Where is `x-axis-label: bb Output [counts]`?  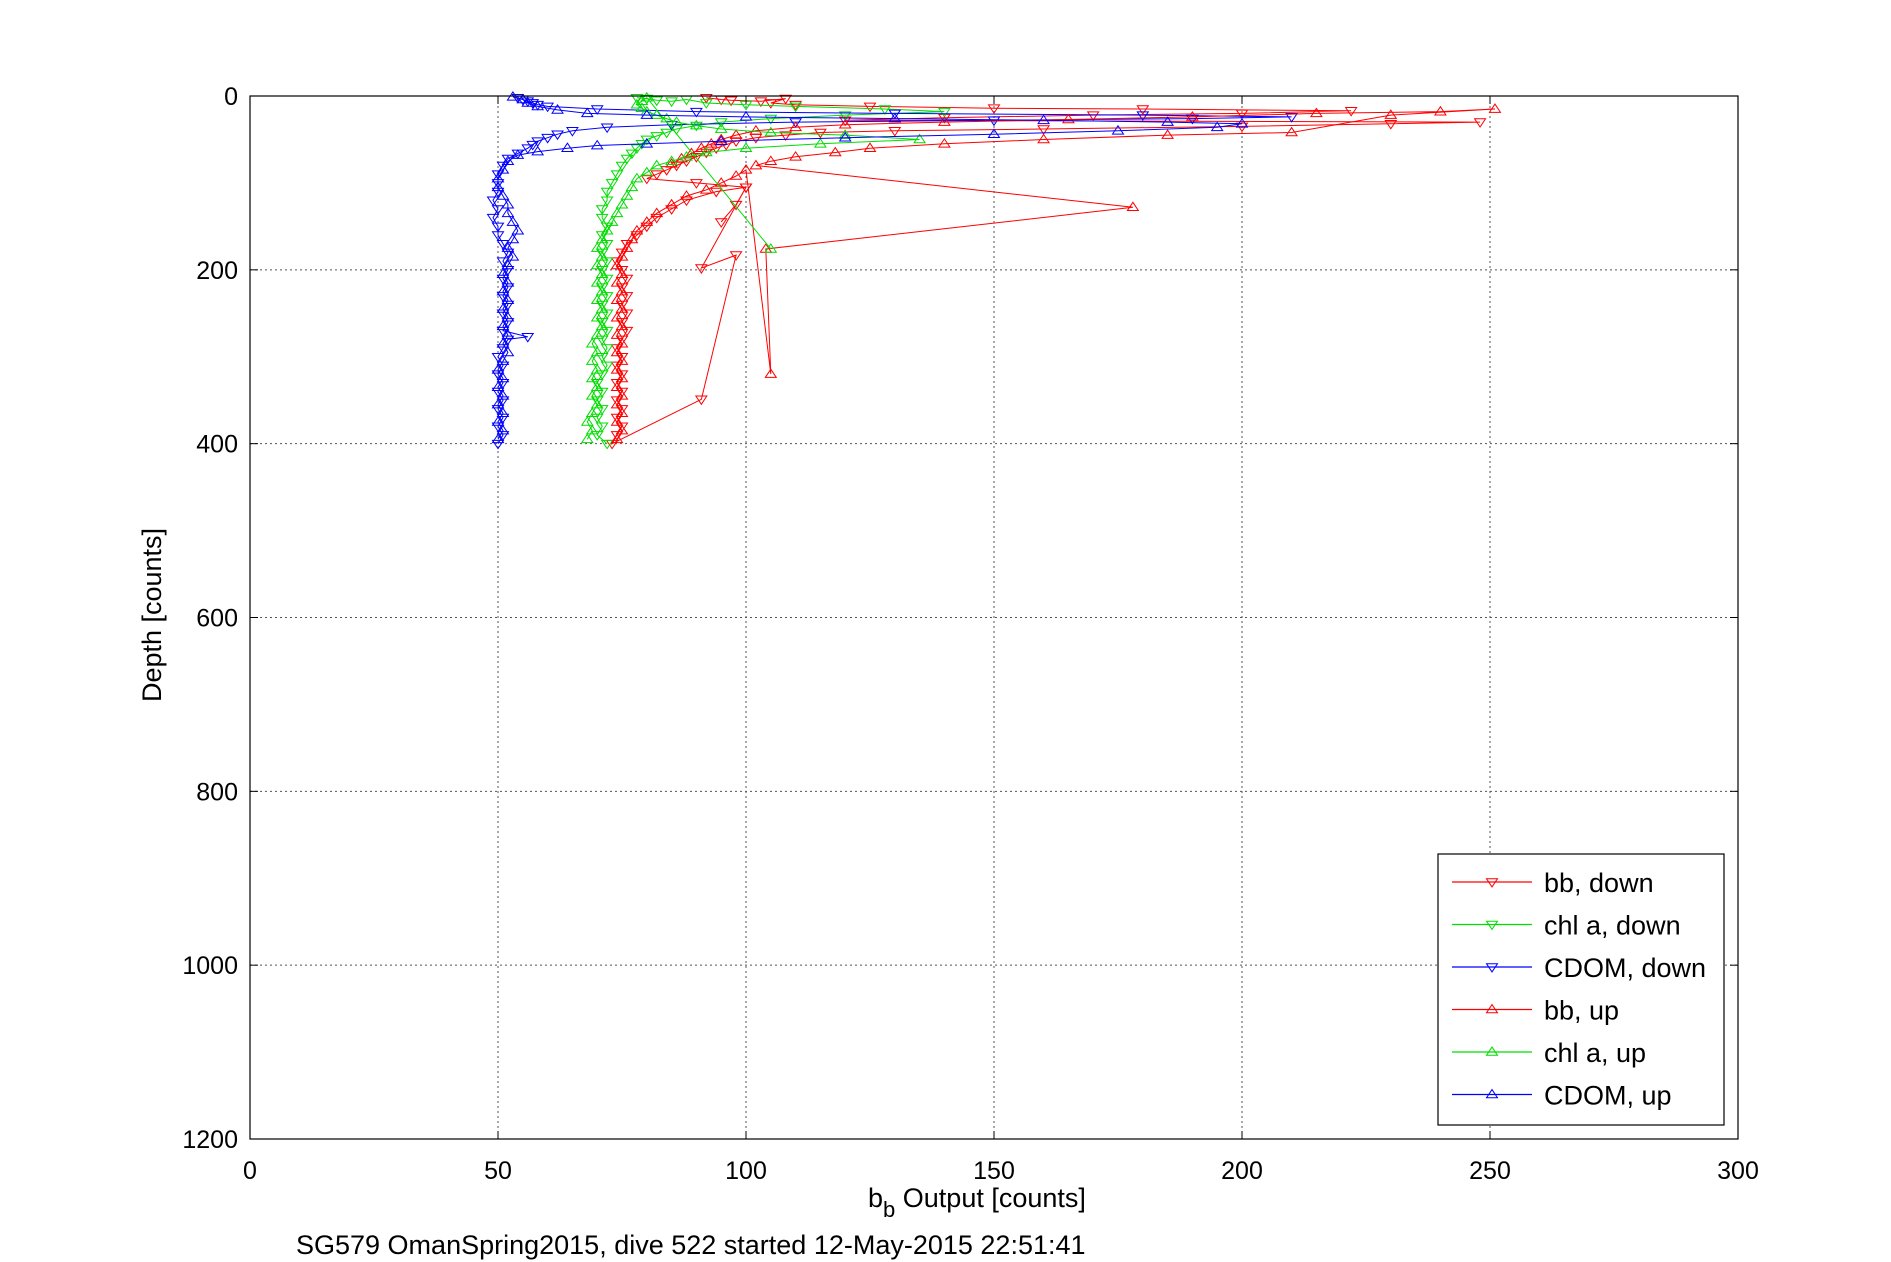 x-axis-label: bb Output [counts] is located at coordinates (977, 1202).